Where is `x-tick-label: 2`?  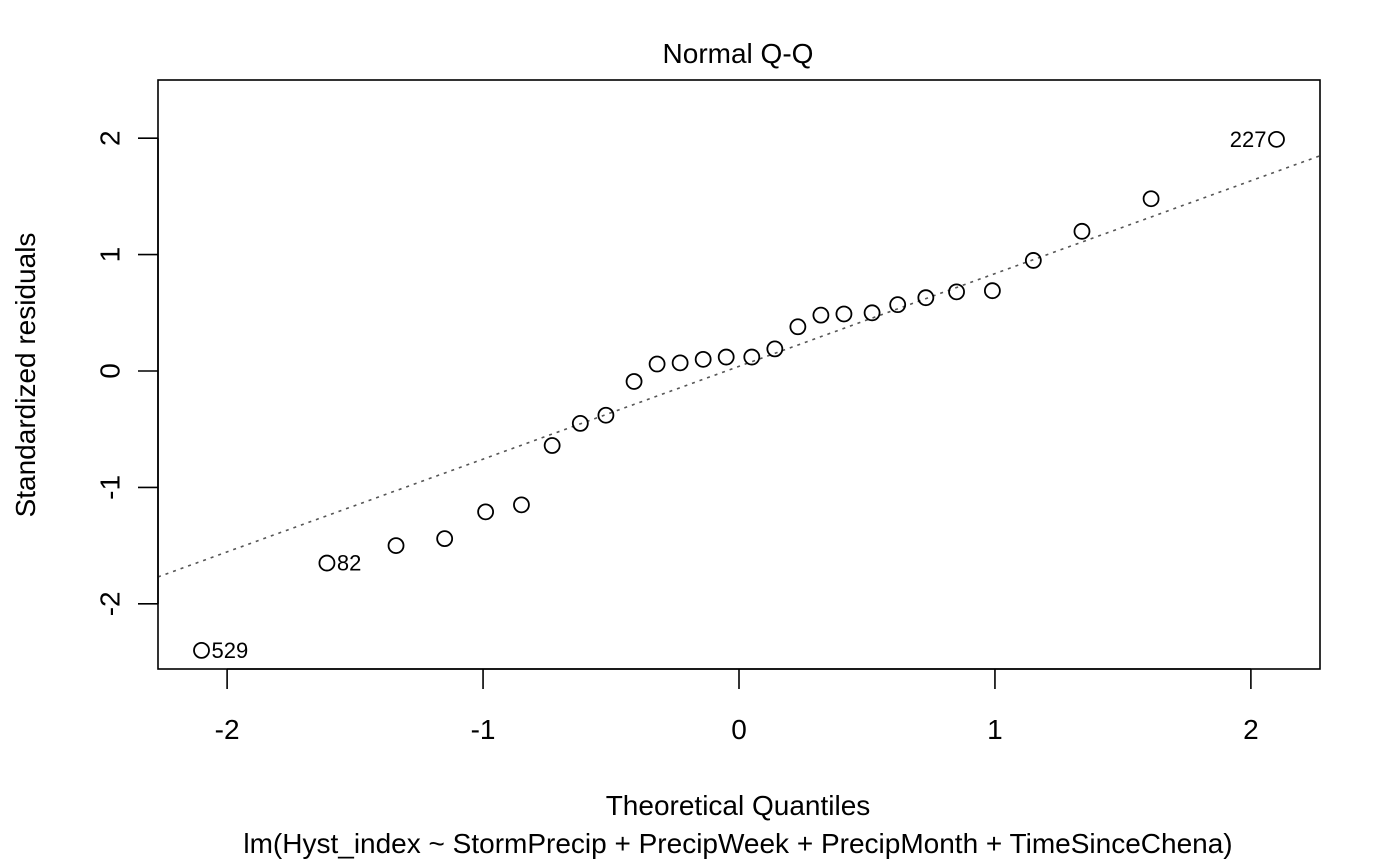
x-tick-label: 2 is located at coordinates (1251, 729).